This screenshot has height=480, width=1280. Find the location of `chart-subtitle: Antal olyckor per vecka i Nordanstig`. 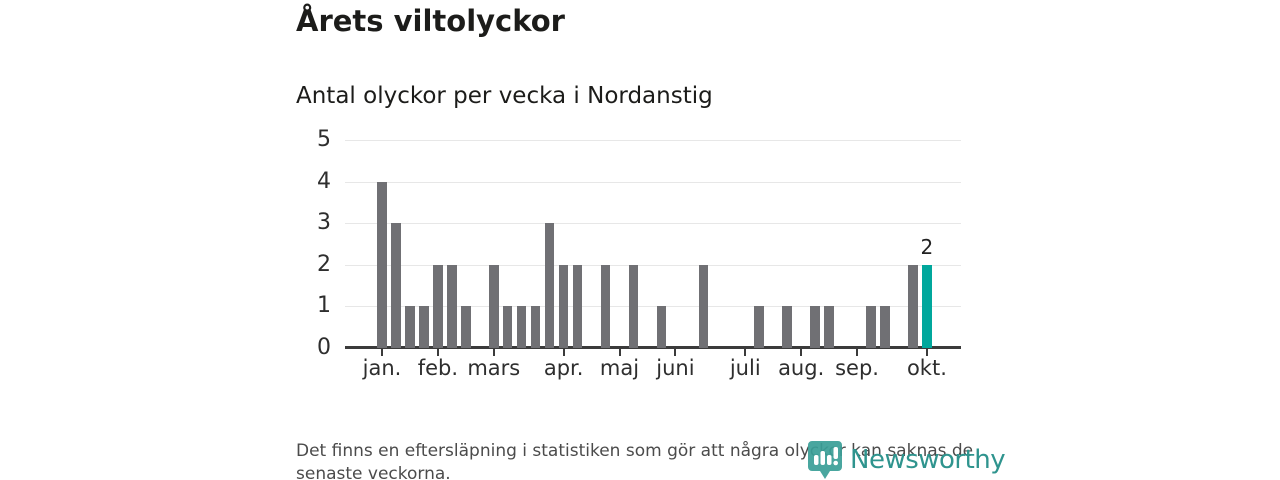

chart-subtitle: Antal olyckor per vecka i Nordanstig is located at coordinates (504, 96).